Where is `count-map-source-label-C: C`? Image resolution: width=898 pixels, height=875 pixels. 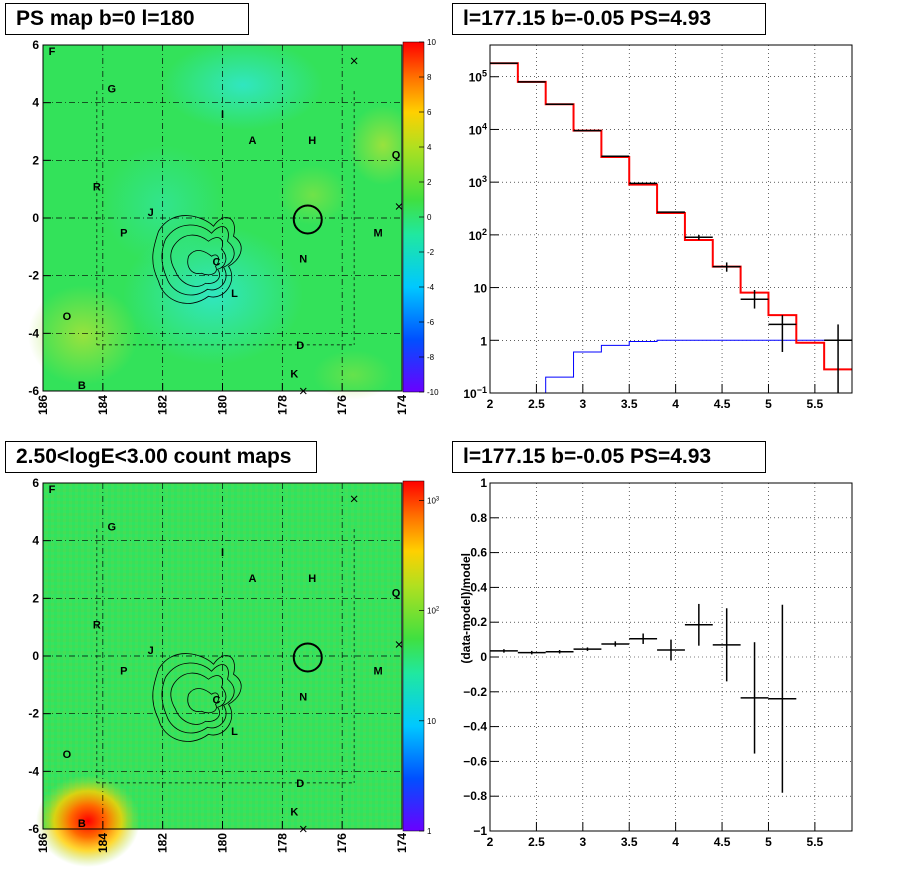
count-map-source-label-C: C is located at coordinates (217, 700).